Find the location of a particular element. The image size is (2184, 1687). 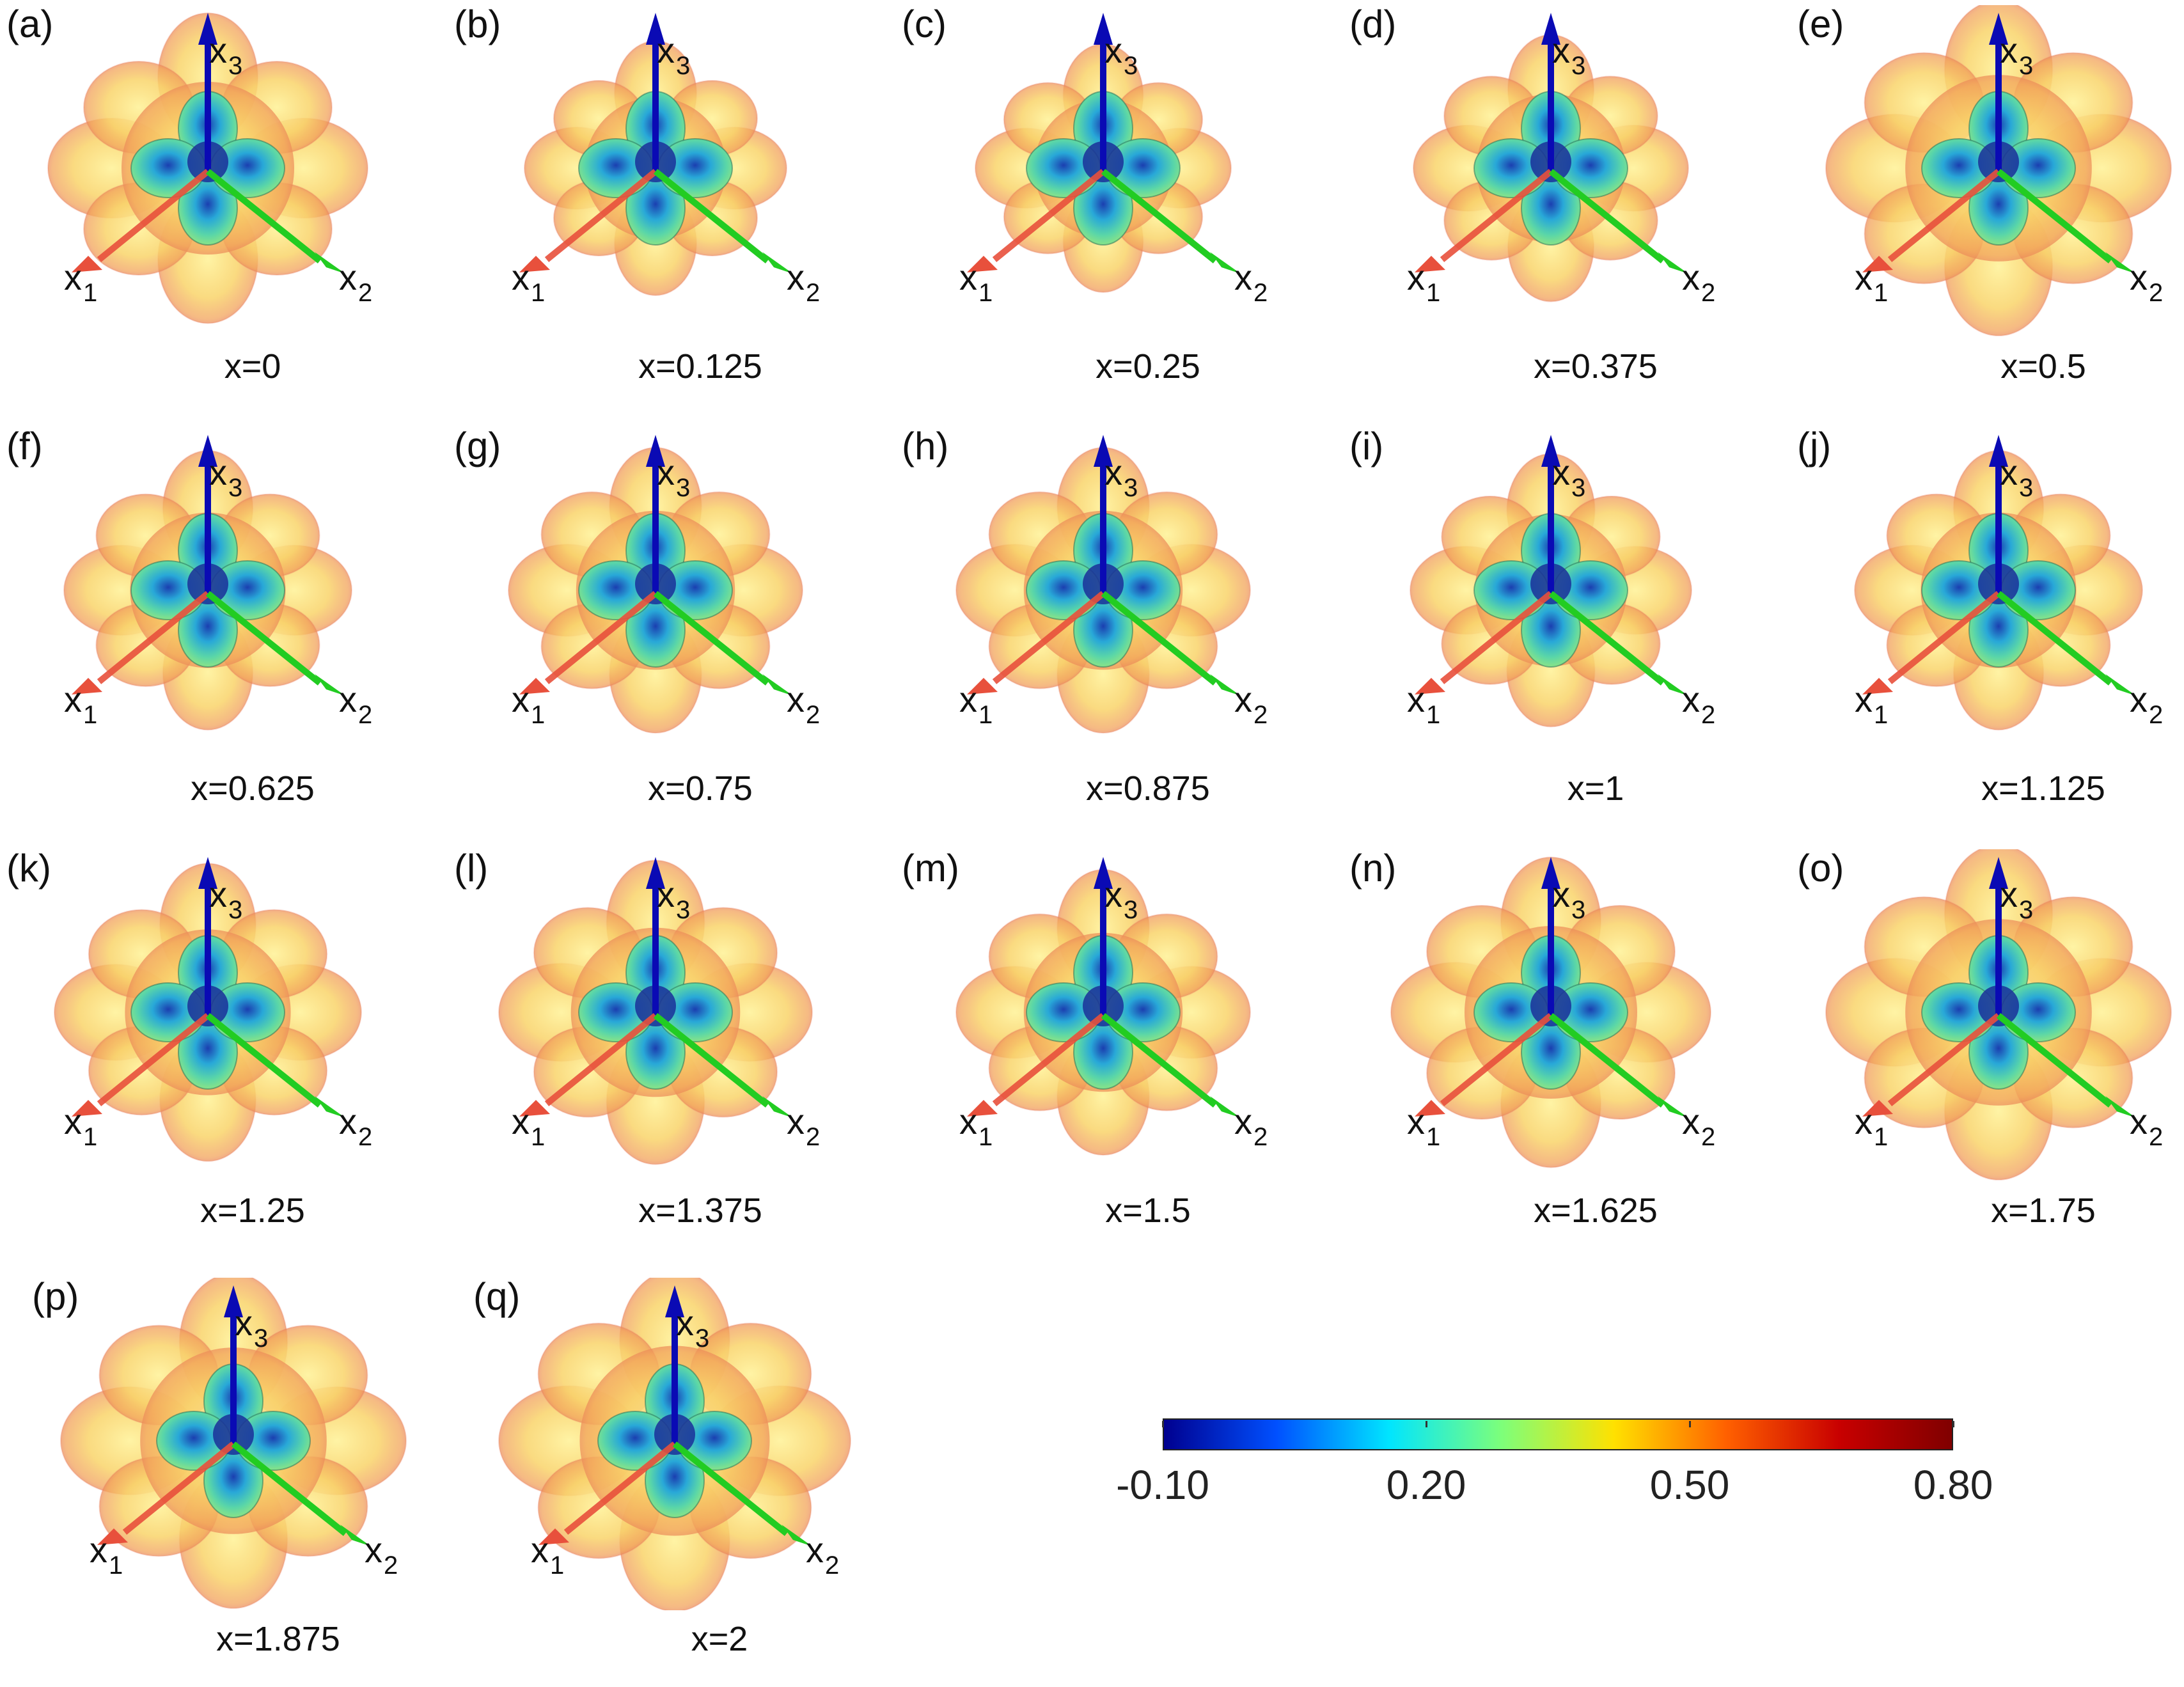

panel: (i) x3 x1 x2 x=1 is located at coordinates (1566, 631).